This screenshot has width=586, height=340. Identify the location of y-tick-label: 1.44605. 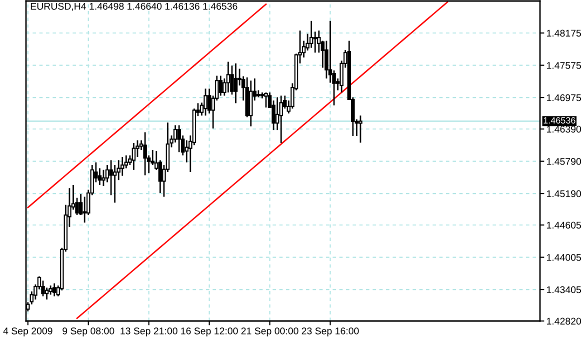
(563, 225).